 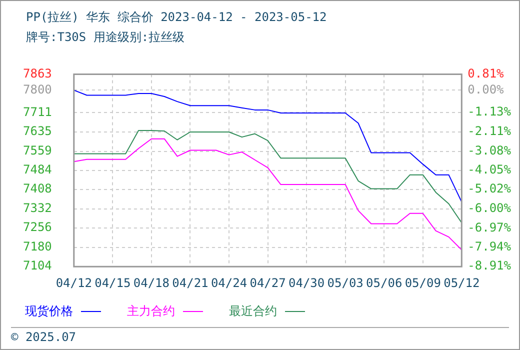 I want to click on y2-tick-label: -8.91%, so click(x=490, y=265).